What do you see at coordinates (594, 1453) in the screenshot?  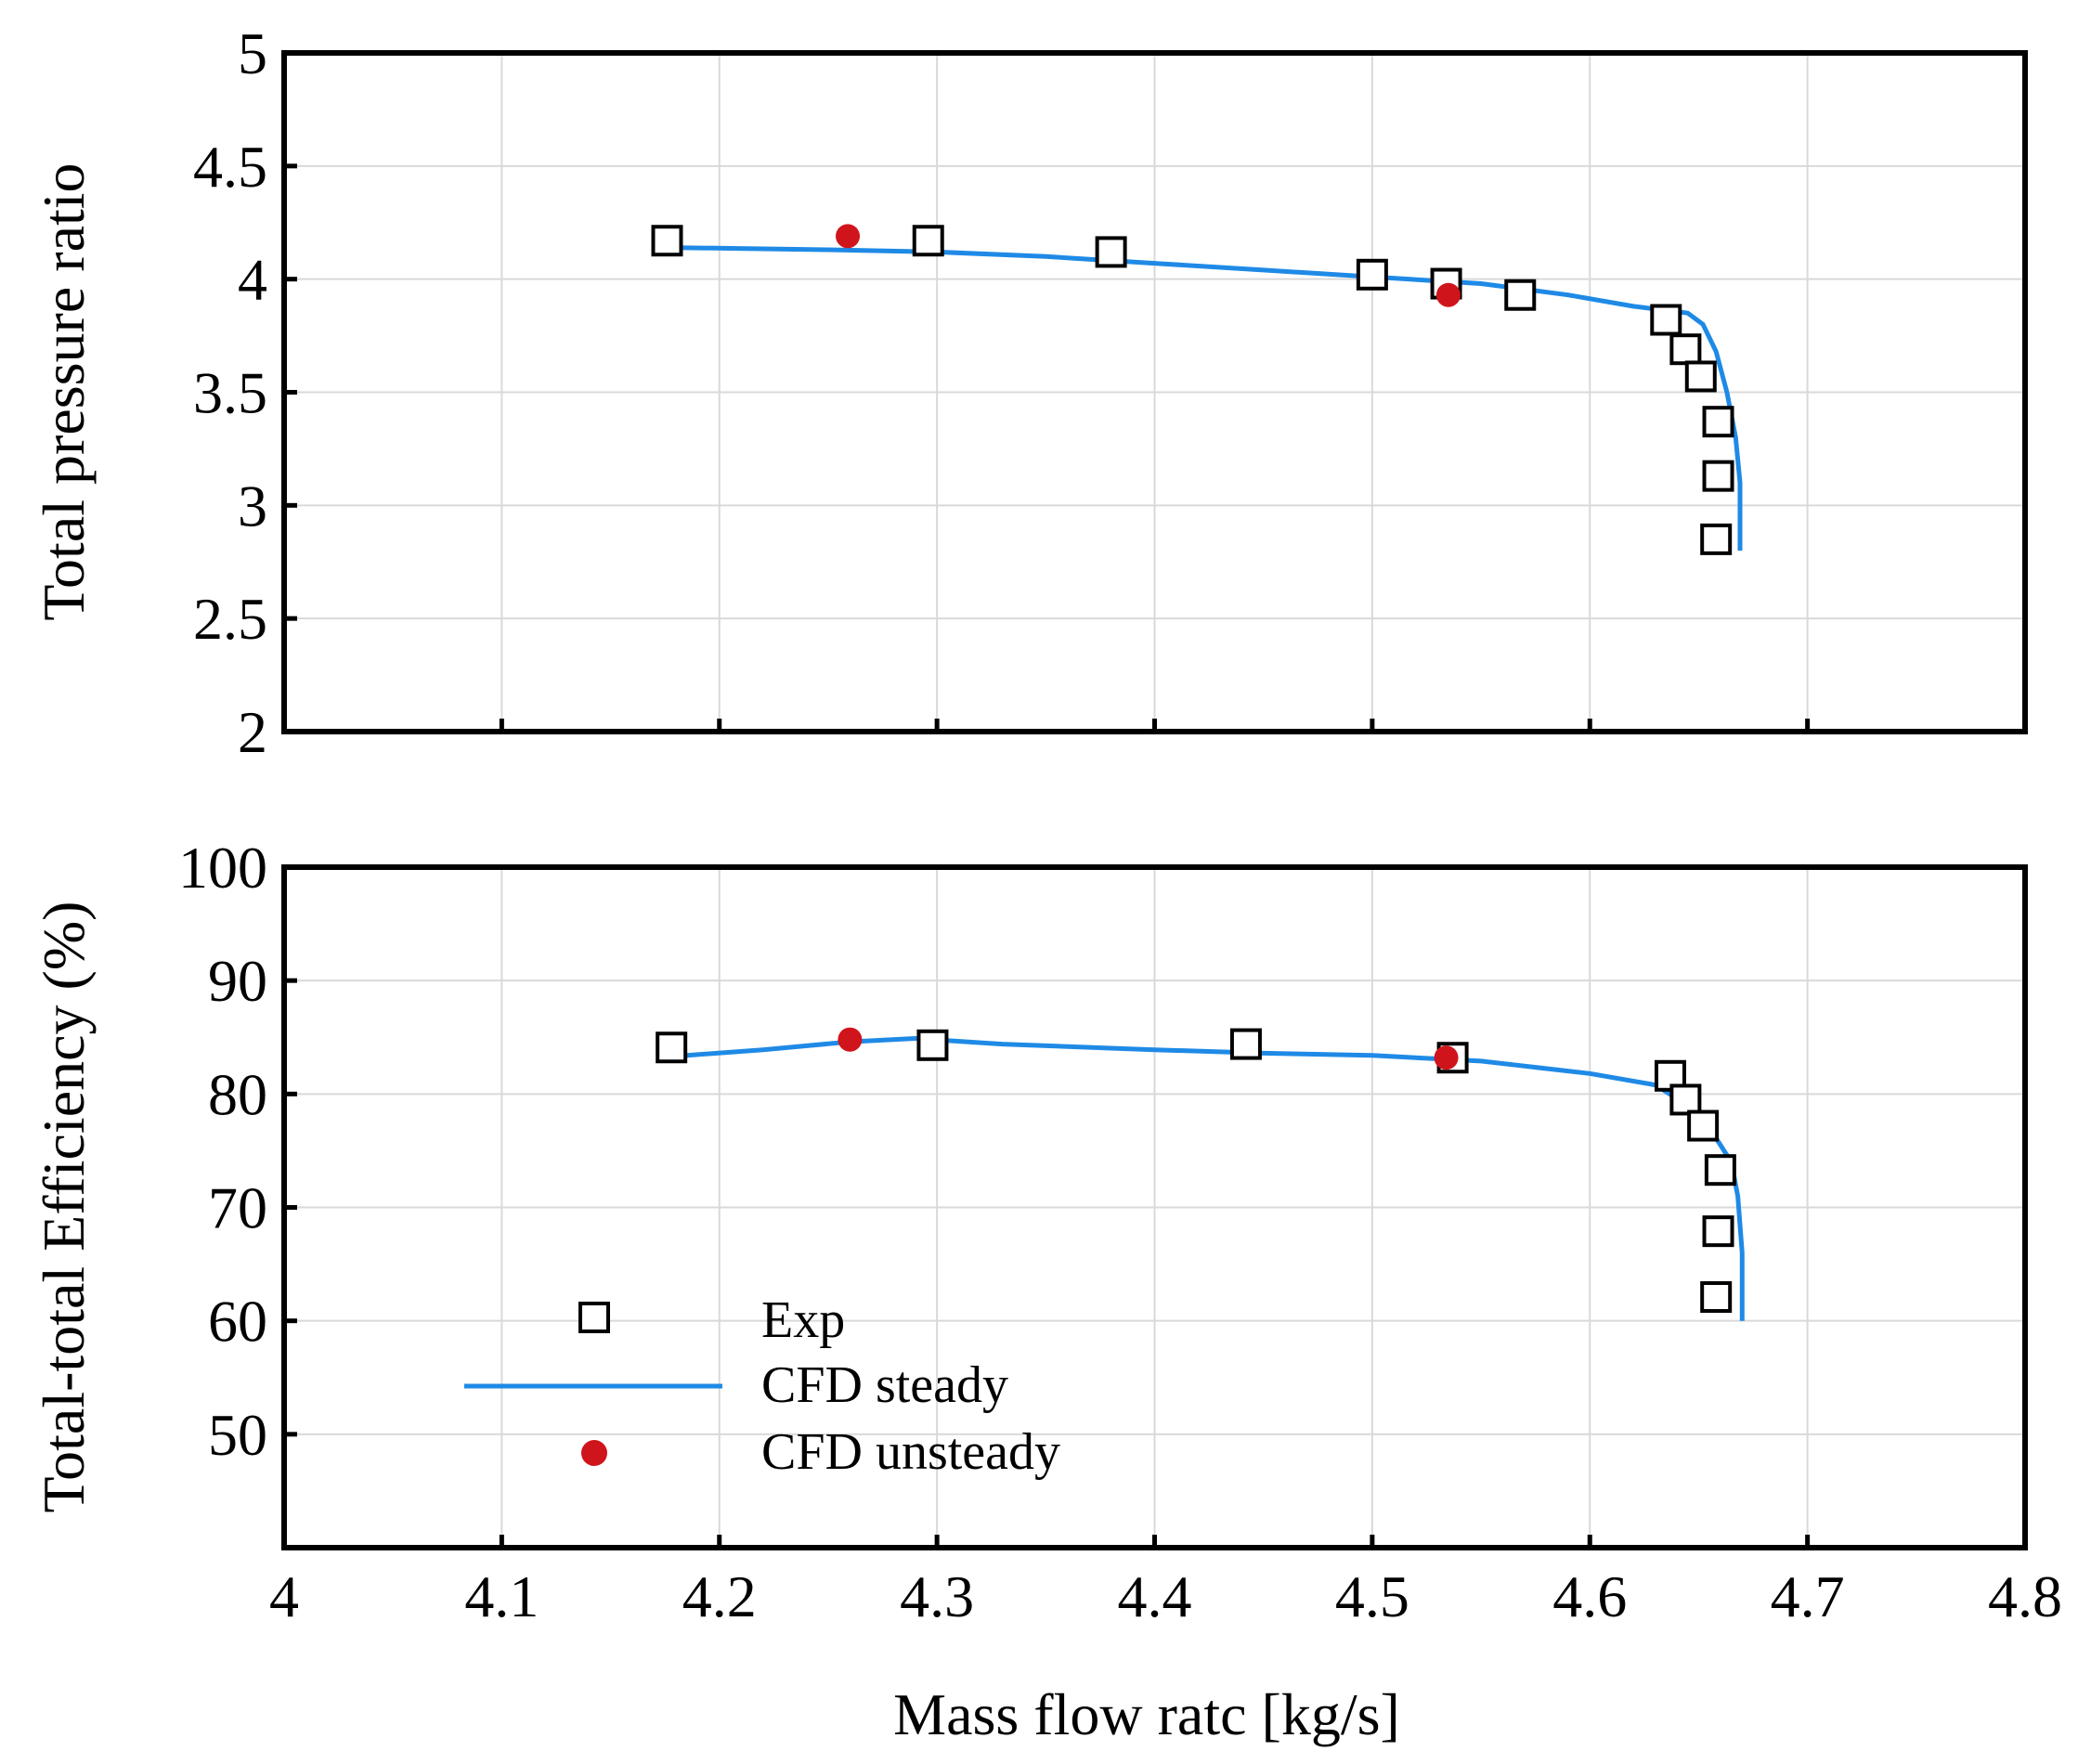 I see `legend-cfd-unsteady-marker` at bounding box center [594, 1453].